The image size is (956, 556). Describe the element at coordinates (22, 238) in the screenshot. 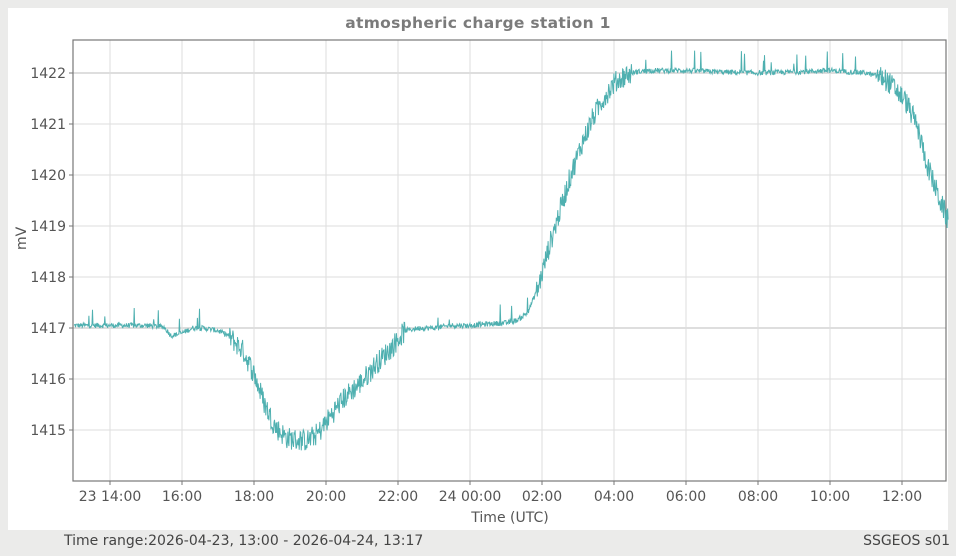

I see `y-axis-label: mV` at that location.